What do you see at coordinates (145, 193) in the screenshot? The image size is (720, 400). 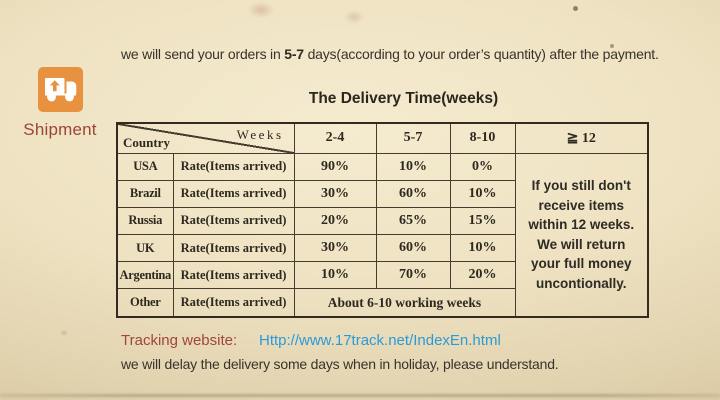 I see `country-cell: Brazil` at bounding box center [145, 193].